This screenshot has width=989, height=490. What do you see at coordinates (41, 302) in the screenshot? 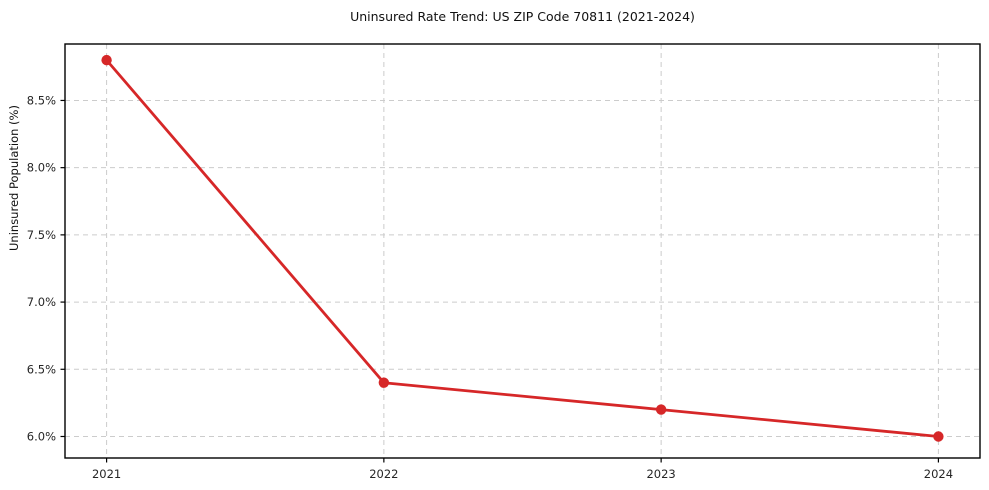
I see `y-tick-label: 7.0%` at bounding box center [41, 302].